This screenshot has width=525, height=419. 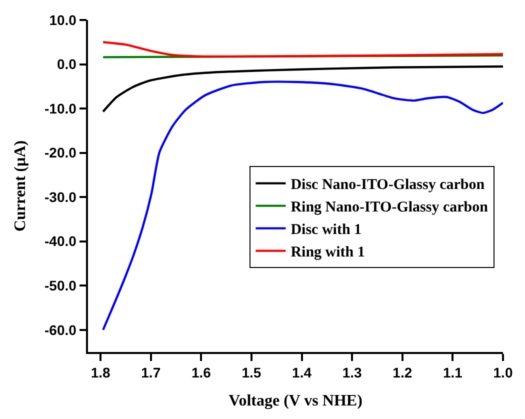 What do you see at coordinates (100, 372) in the screenshot?
I see `x-tick-label: 1.8` at bounding box center [100, 372].